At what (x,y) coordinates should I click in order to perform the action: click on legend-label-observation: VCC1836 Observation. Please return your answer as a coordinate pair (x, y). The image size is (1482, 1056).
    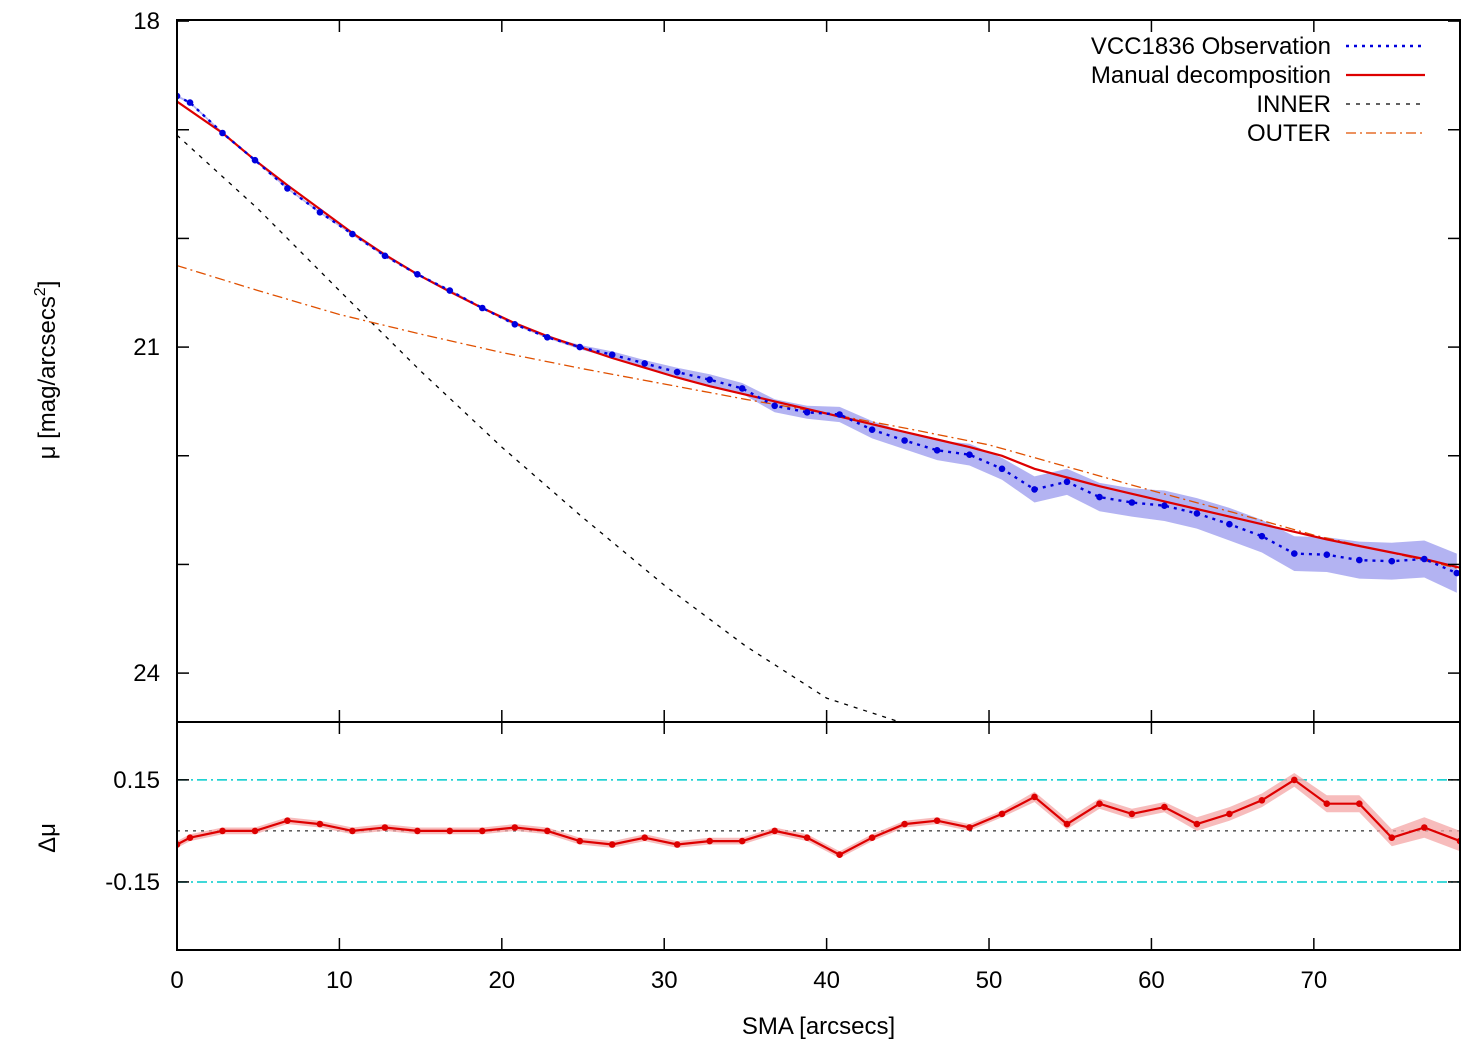
    Looking at the image, I should click on (1211, 46).